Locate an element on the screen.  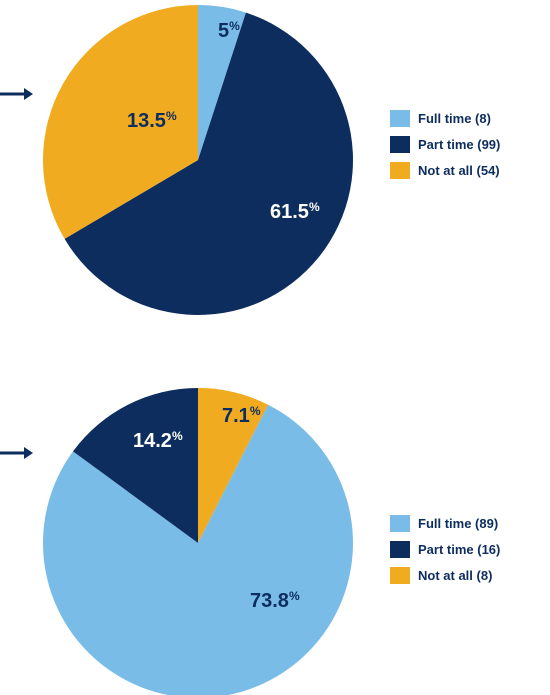
pie-slice-part-time is located at coordinates (135, 465).